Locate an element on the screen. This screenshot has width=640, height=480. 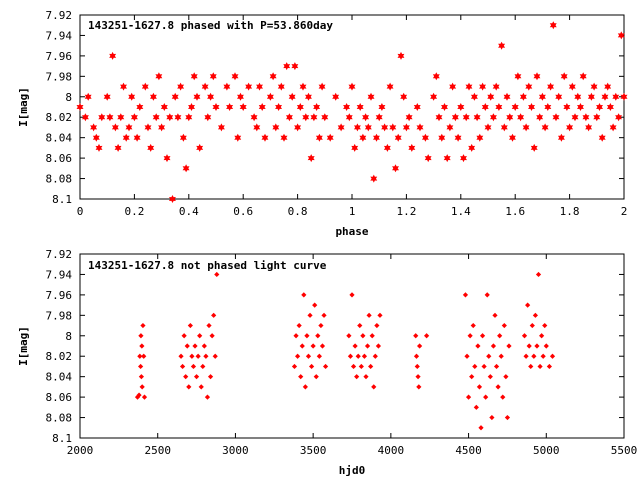
x-tick-label: 0 is located at coordinates (80, 211).